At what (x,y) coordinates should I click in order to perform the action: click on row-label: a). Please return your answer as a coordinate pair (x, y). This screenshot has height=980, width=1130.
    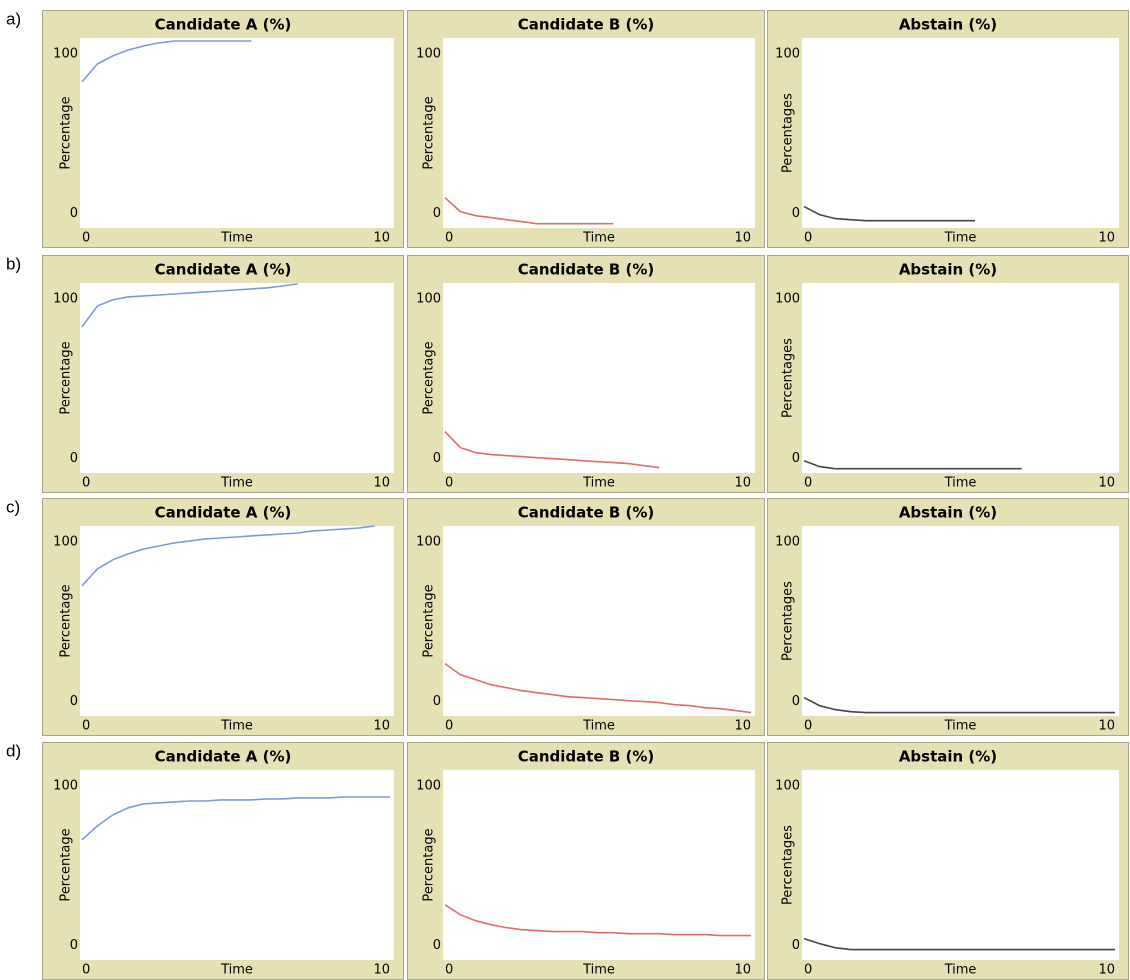
    Looking at the image, I should click on (13, 18).